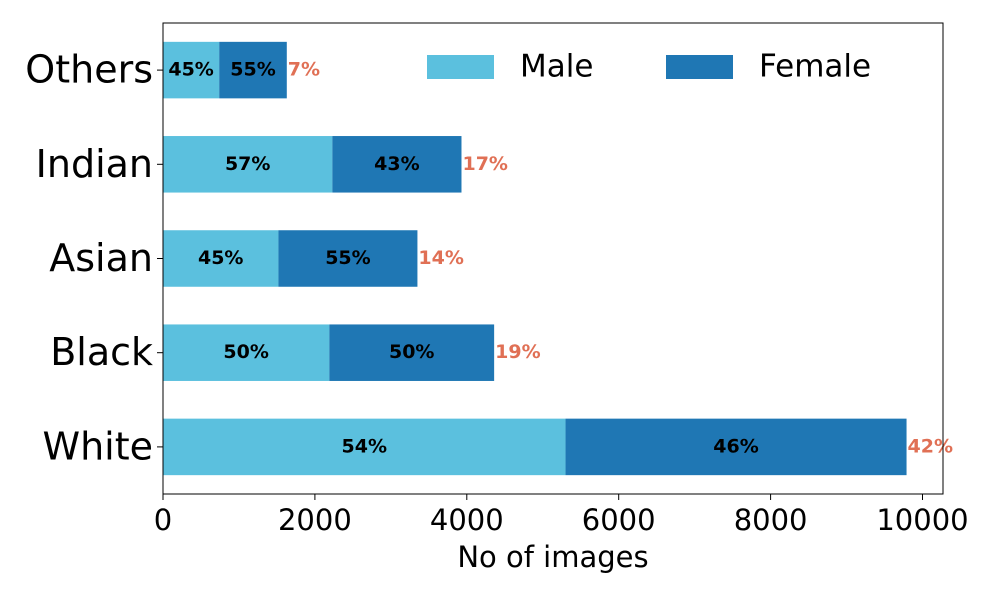  I want to click on total-label: 17%, so click(484, 164).